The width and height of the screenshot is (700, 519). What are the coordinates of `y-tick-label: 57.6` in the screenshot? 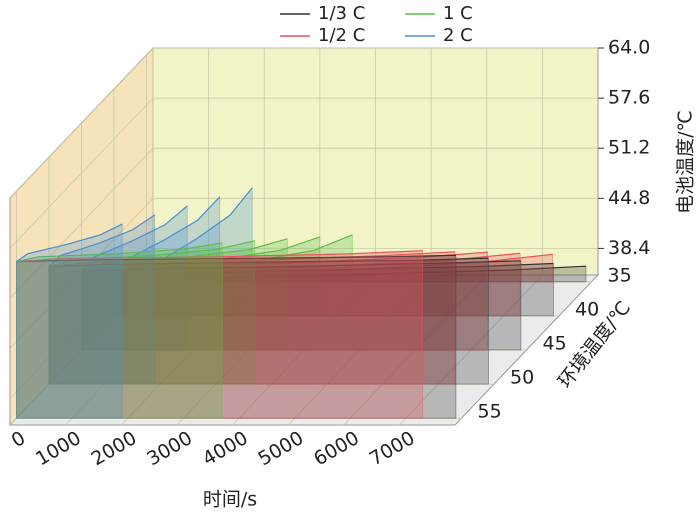 It's located at (629, 98).